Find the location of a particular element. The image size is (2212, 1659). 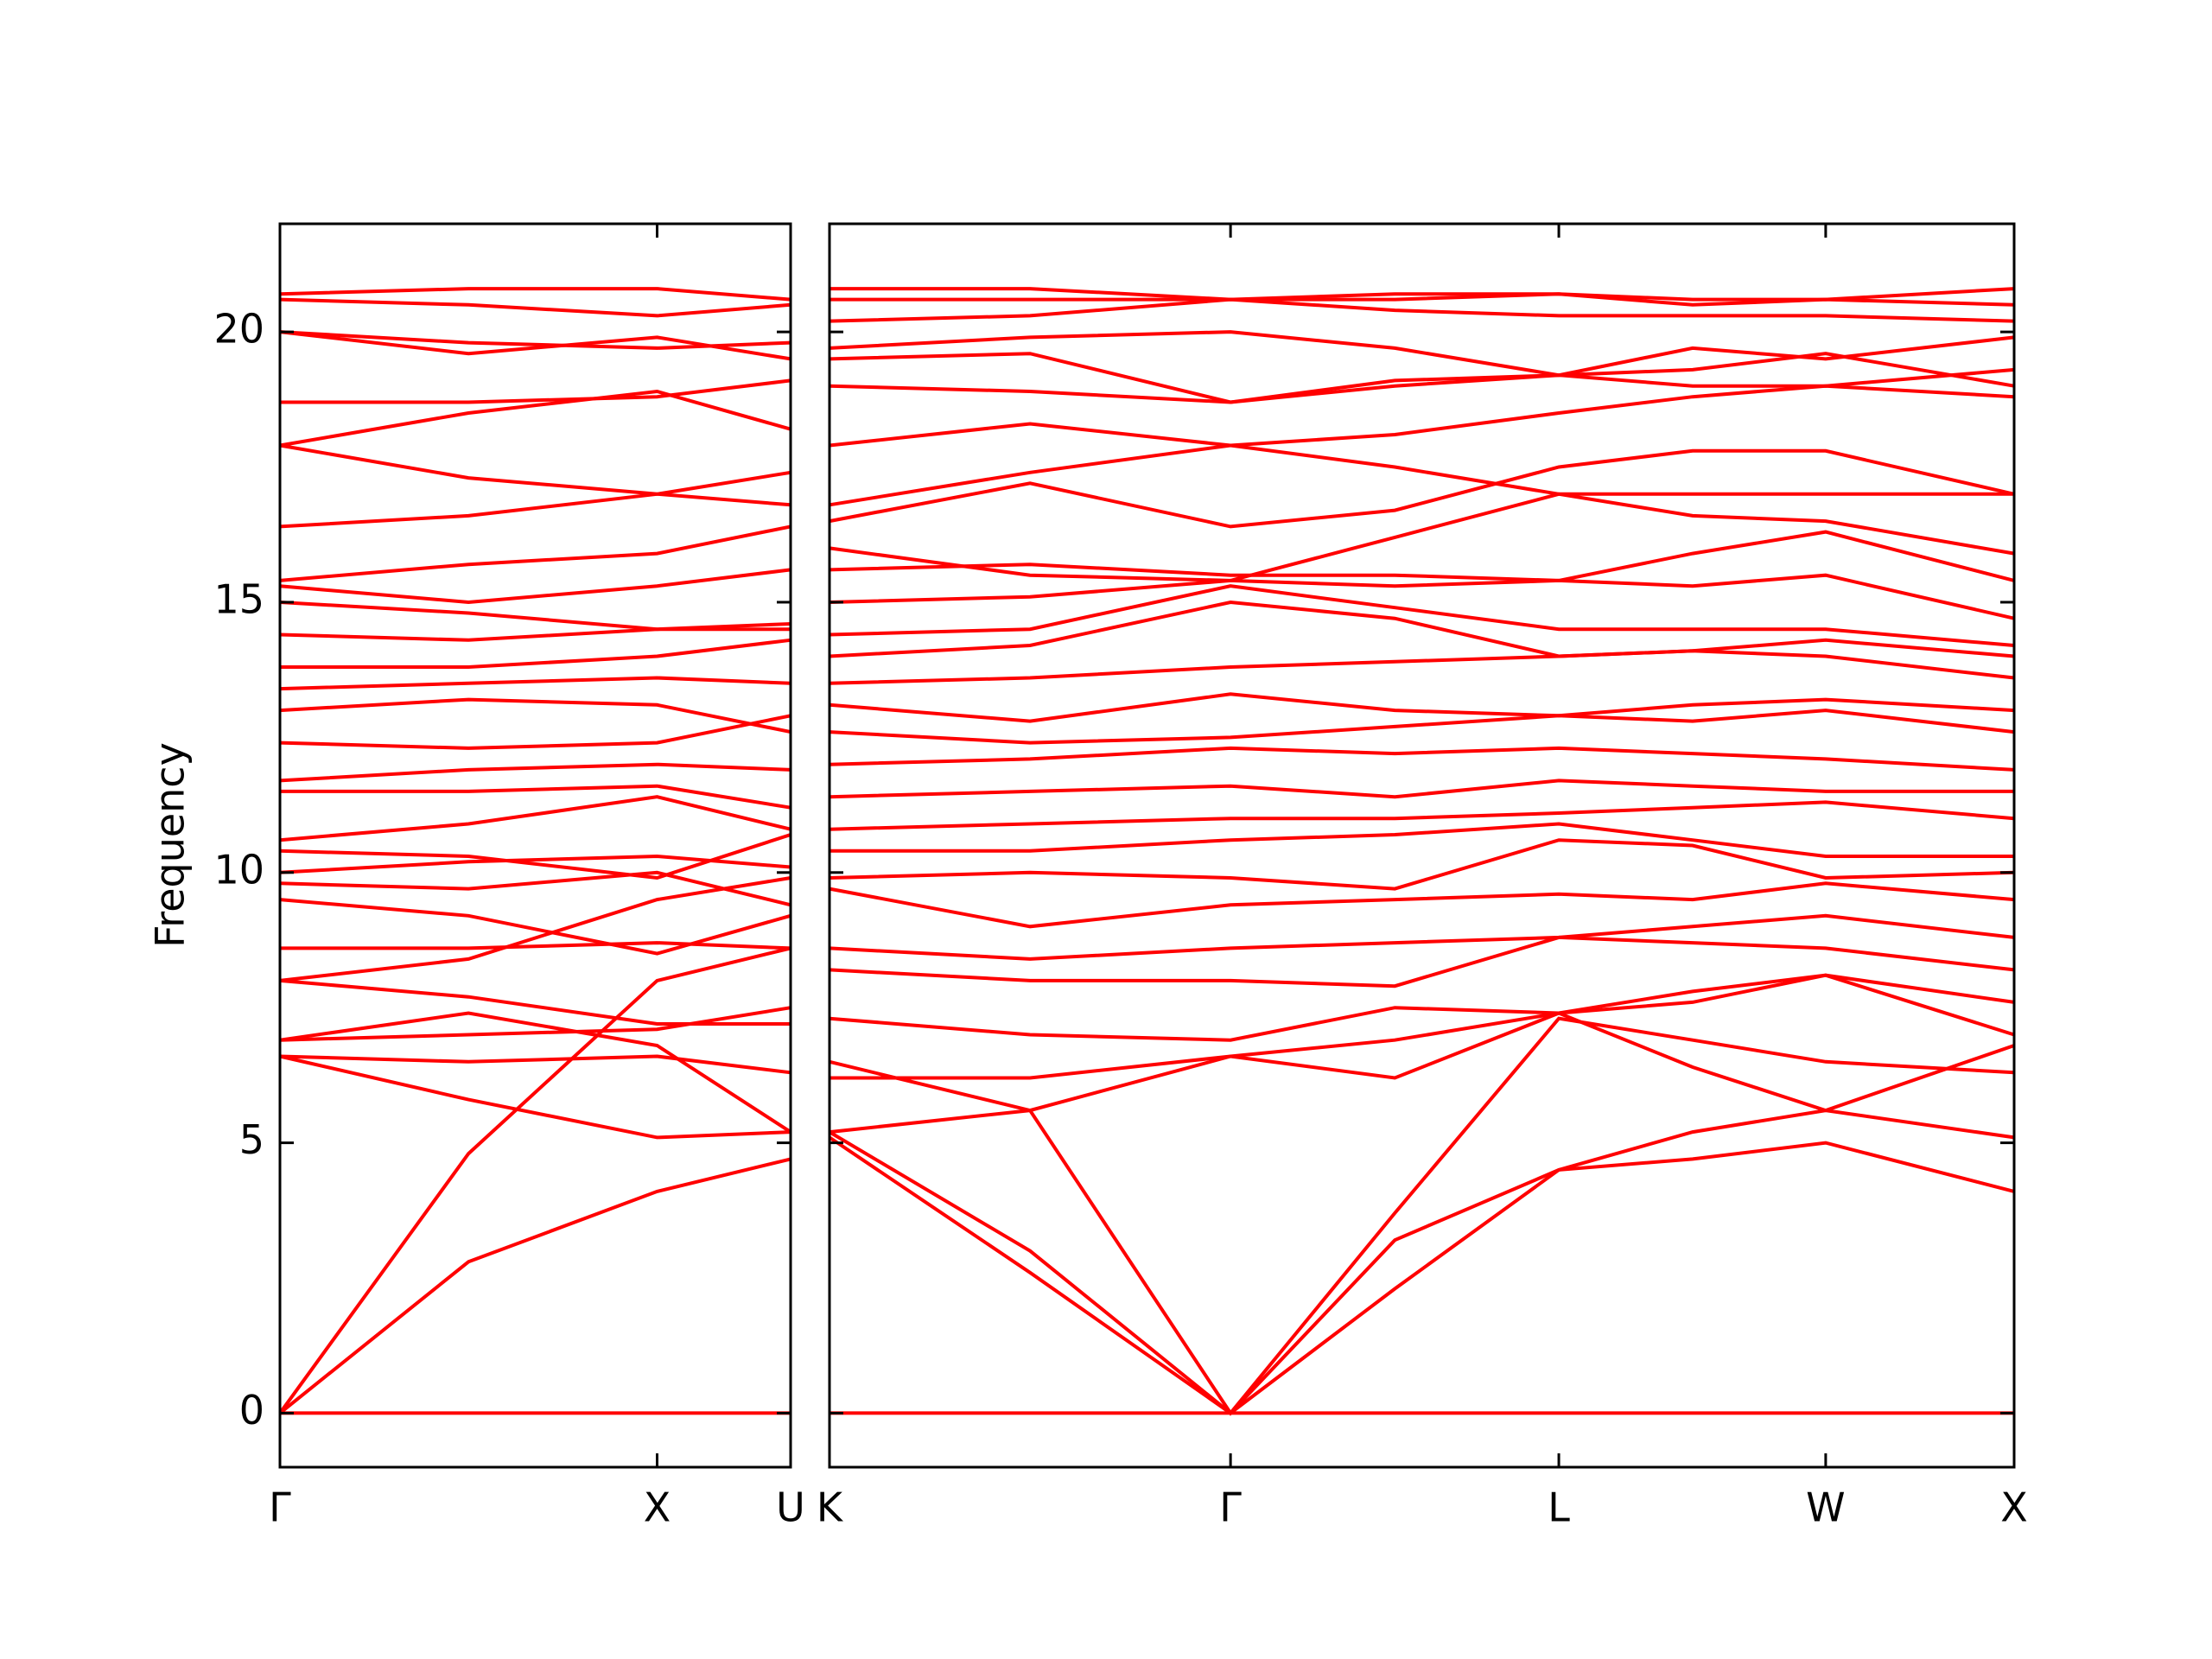

y-tick-label: 20 is located at coordinates (238, 329).